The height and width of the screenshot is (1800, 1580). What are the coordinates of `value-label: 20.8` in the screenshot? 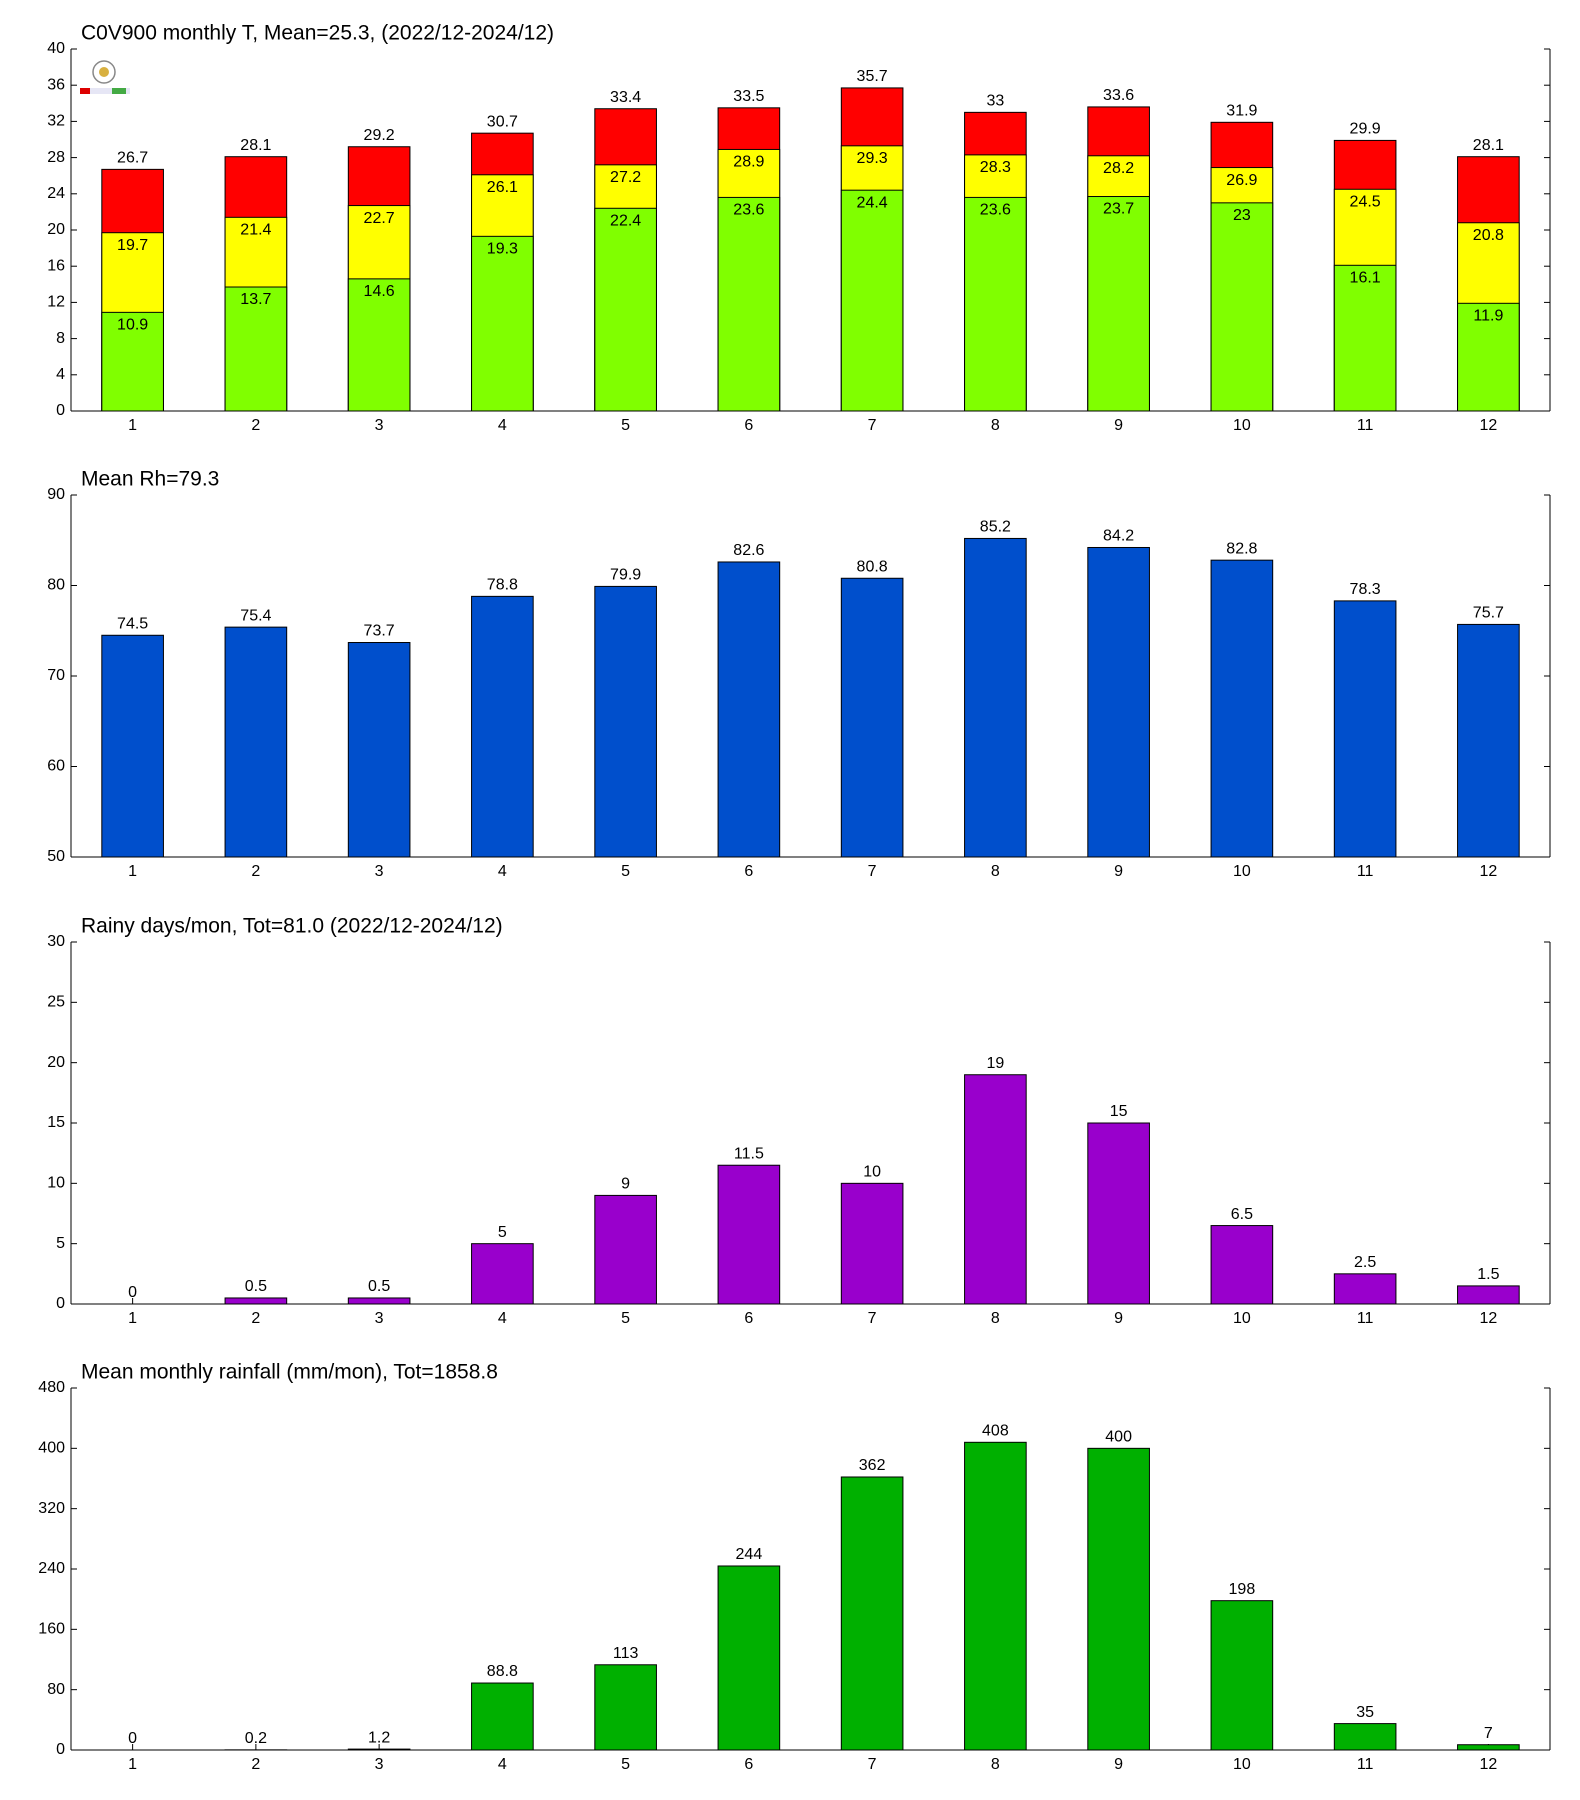 It's located at (1488, 235).